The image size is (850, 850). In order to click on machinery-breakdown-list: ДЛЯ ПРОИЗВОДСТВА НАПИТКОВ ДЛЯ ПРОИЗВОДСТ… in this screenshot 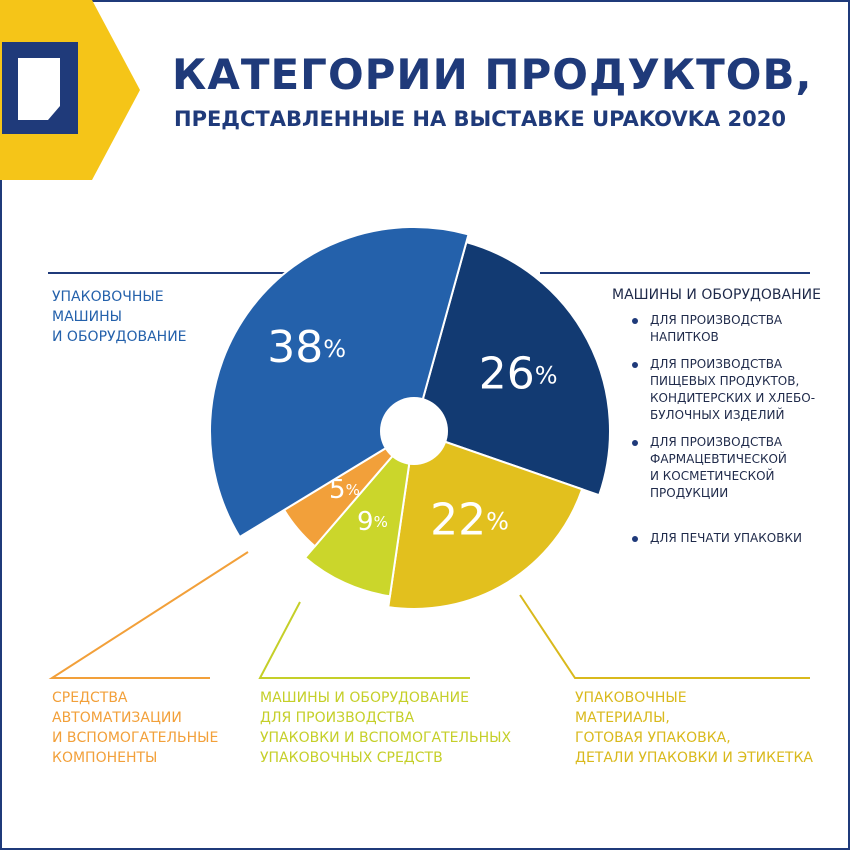, I will do `click(723, 429)`.